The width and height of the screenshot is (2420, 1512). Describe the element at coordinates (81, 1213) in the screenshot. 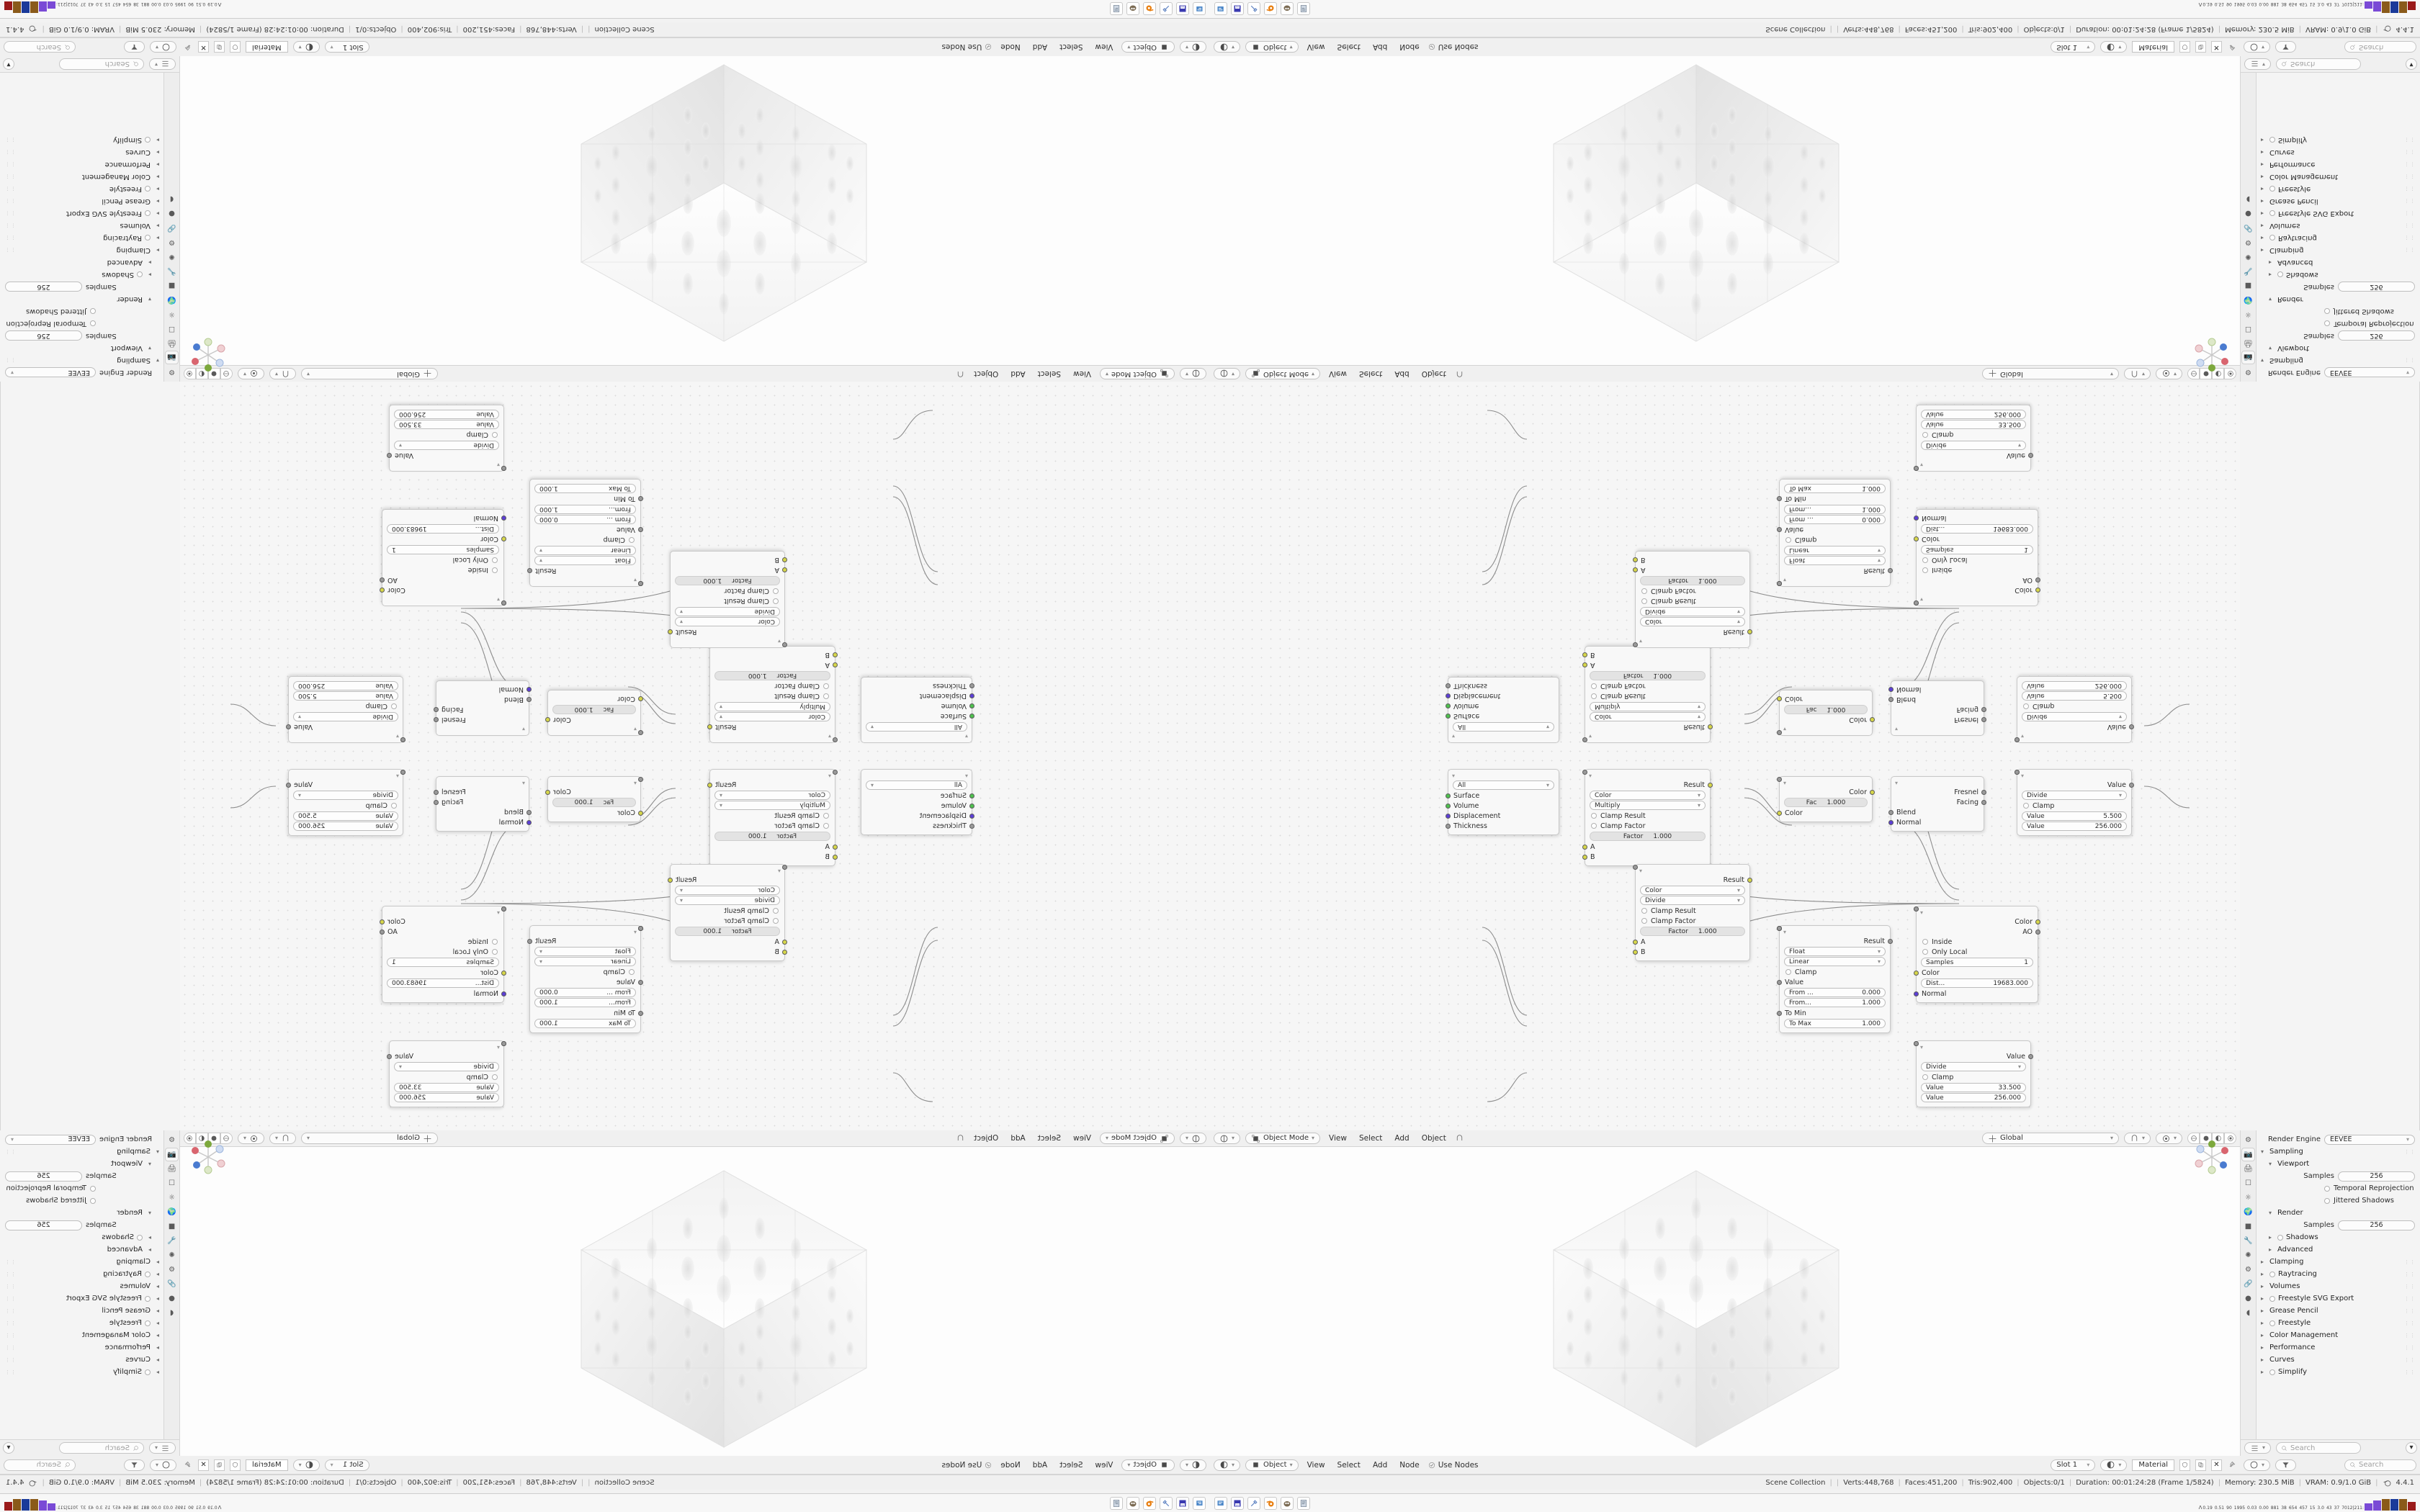

I see `properties-section-render: ▾ Render` at that location.